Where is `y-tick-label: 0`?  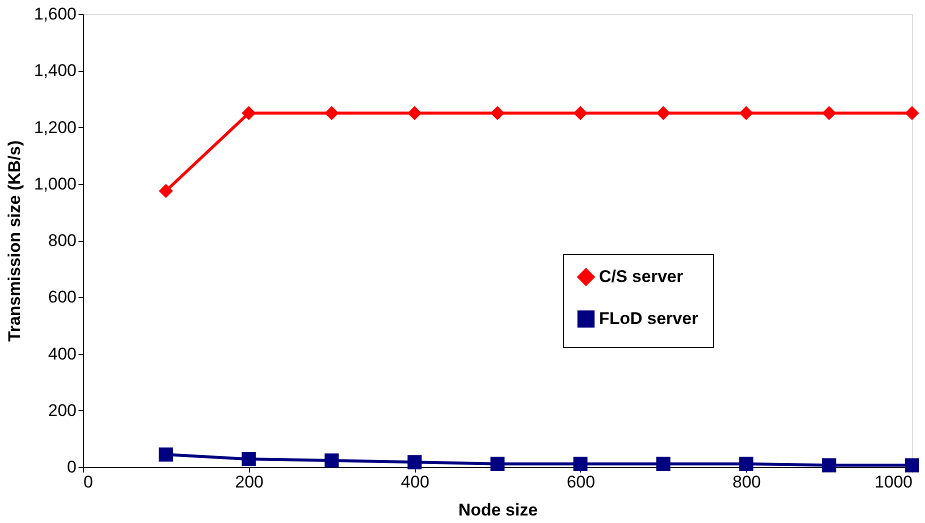 y-tick-label: 0 is located at coordinates (71, 467).